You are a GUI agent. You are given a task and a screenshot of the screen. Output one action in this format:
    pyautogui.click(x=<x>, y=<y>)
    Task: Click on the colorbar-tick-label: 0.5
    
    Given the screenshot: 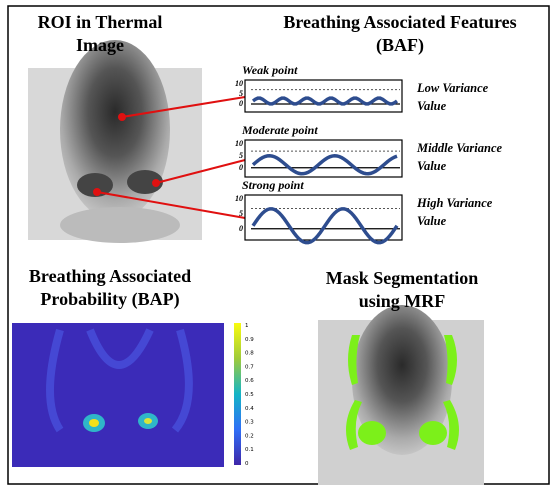 What is the action you would take?
    pyautogui.click(x=249, y=395)
    